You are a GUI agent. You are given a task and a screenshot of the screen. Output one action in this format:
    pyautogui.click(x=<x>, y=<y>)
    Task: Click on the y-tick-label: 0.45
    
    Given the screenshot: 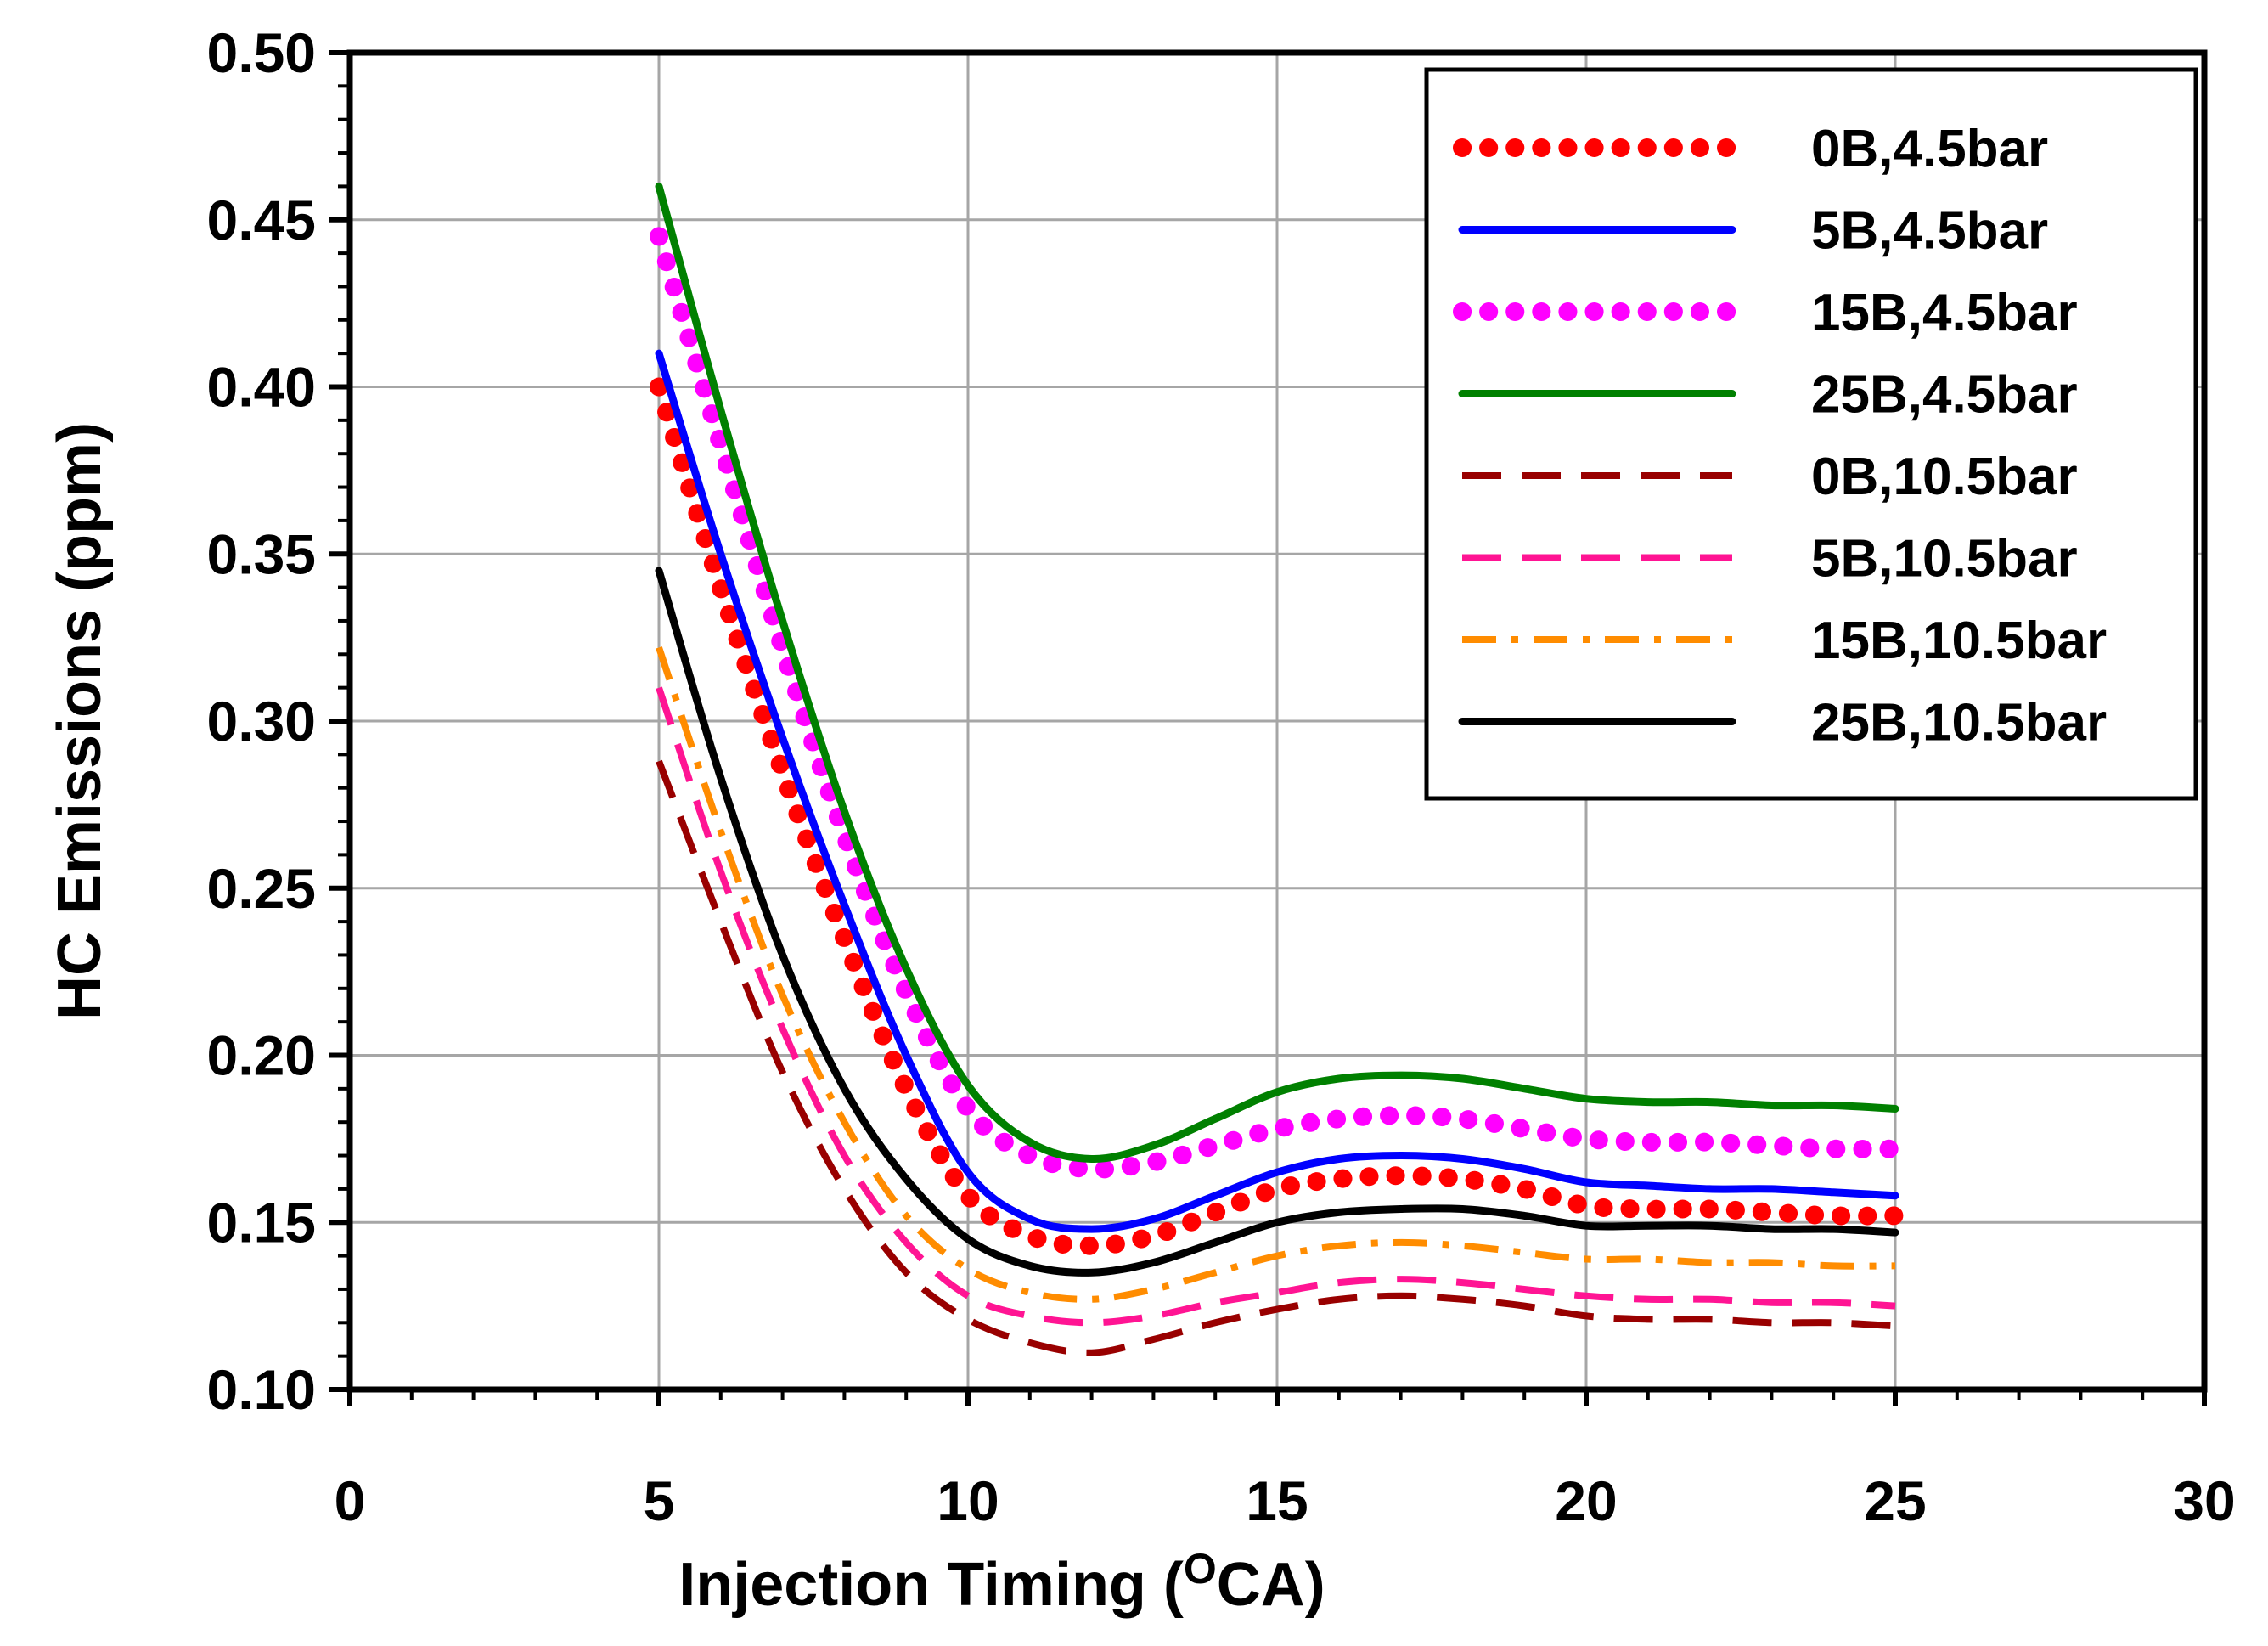 What is the action you would take?
    pyautogui.click(x=261, y=220)
    